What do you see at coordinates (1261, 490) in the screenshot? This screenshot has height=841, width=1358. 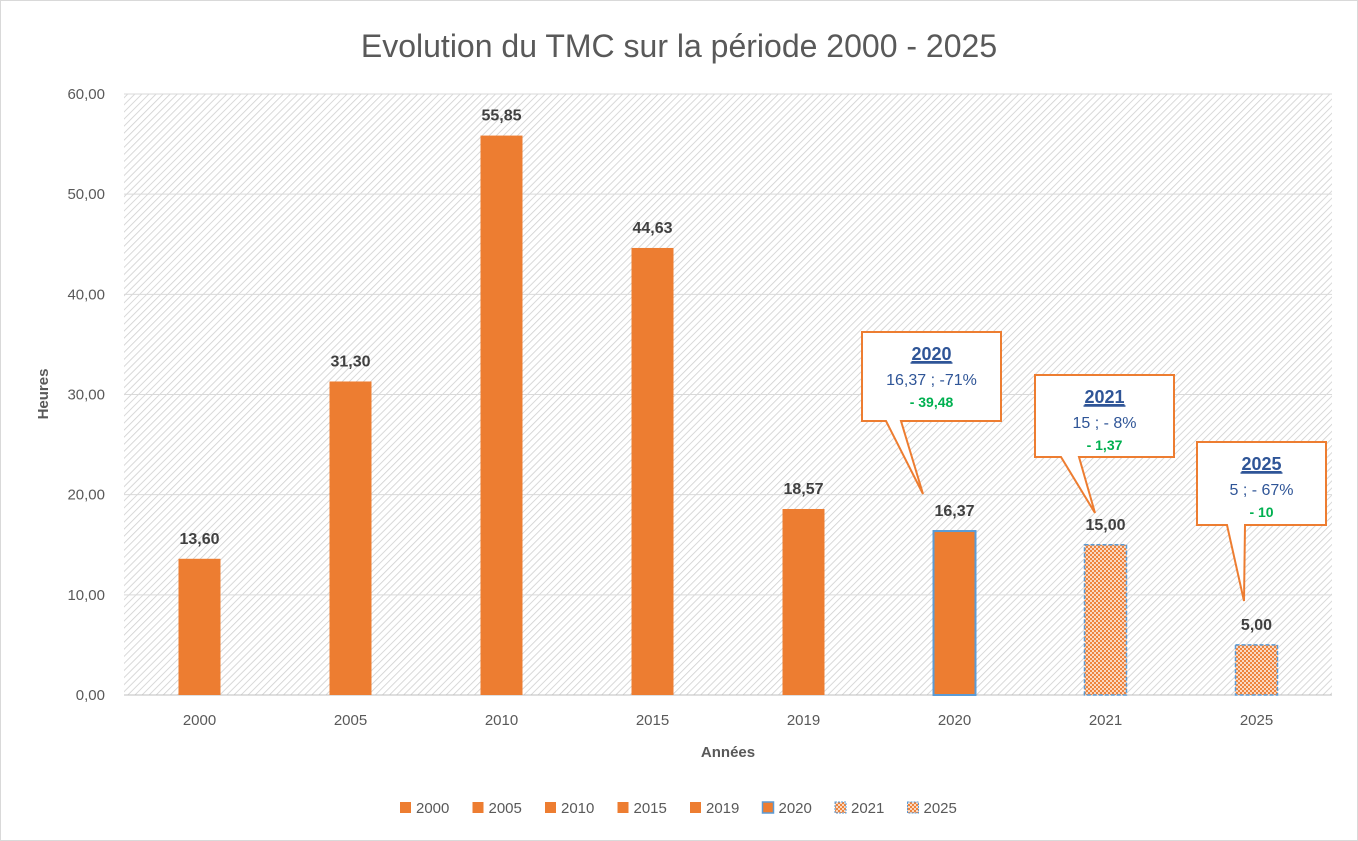 I see `callout-line1: 5 ; - 67%` at bounding box center [1261, 490].